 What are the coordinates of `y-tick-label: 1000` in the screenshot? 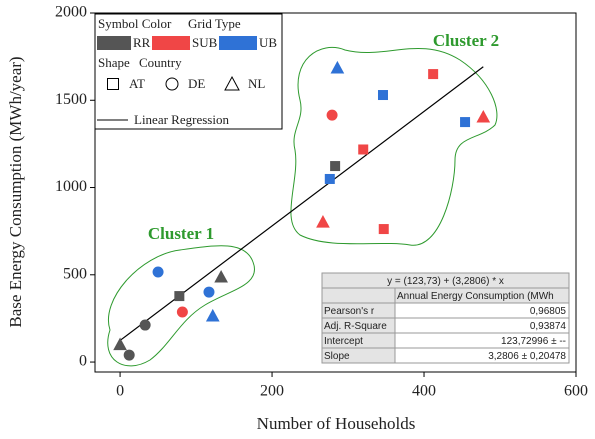 It's located at (71, 186).